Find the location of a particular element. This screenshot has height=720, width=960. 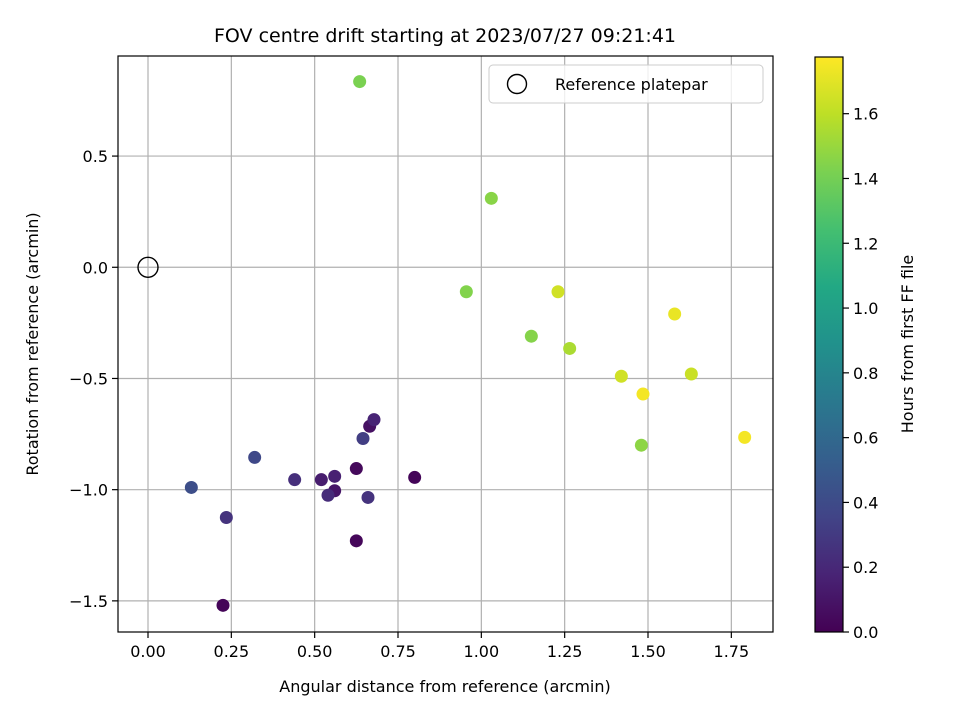

reference-marker-group is located at coordinates (148, 267).